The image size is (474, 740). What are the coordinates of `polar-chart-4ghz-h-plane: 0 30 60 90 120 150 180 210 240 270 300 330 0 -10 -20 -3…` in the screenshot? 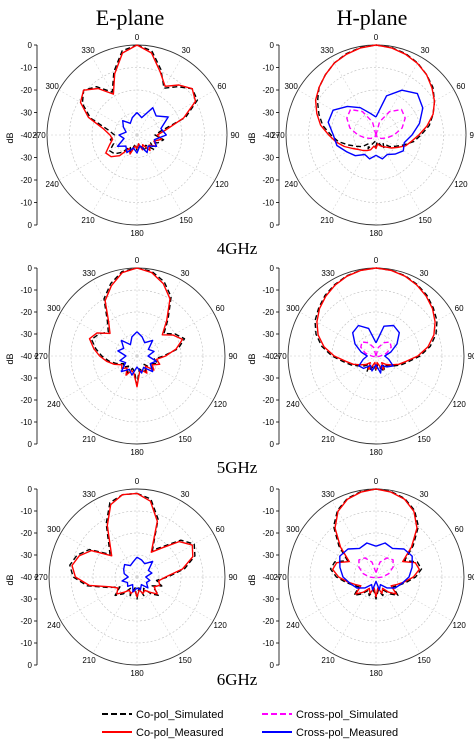 It's located at (360, 135).